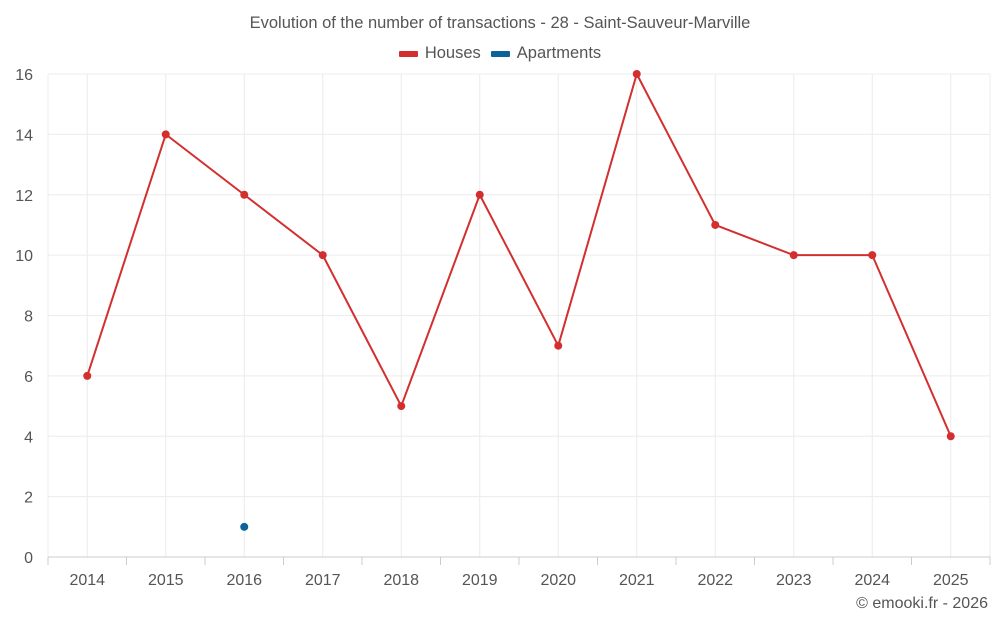 This screenshot has width=1000, height=625. Describe the element at coordinates (950, 436) in the screenshot. I see `data-point-houses: 2025: 4` at that location.